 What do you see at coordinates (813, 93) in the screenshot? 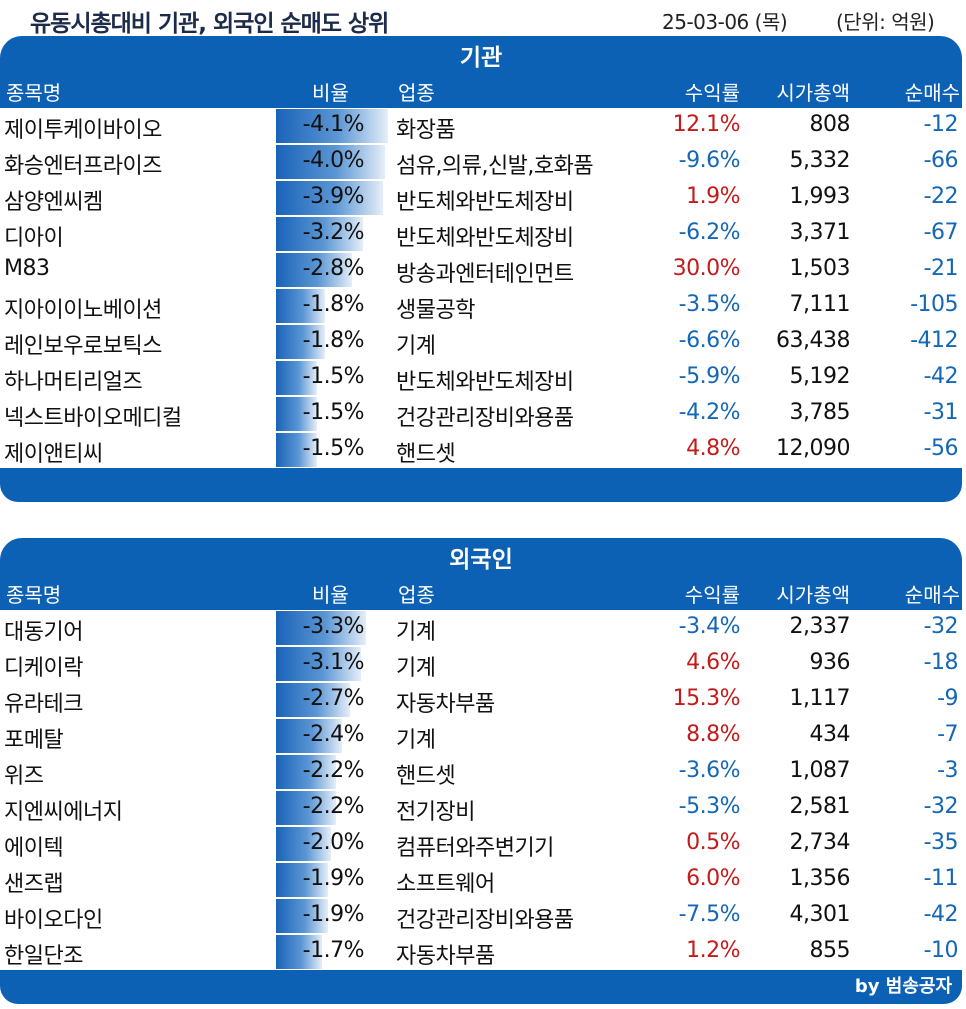
I see `col-market-cap: 시가총액` at bounding box center [813, 93].